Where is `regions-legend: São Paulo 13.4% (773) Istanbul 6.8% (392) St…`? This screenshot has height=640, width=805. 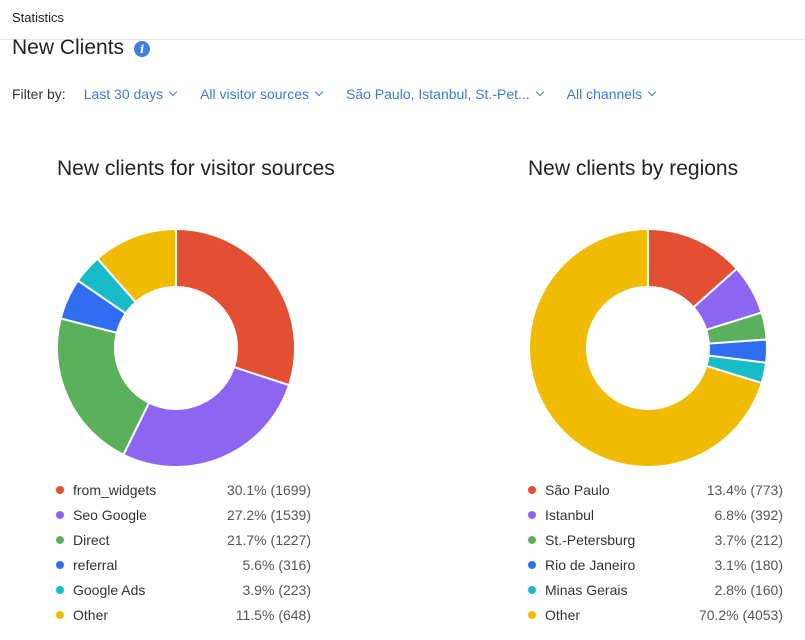 regions-legend: São Paulo 13.4% (773) Istanbul 6.8% (392) St… is located at coordinates (655, 552).